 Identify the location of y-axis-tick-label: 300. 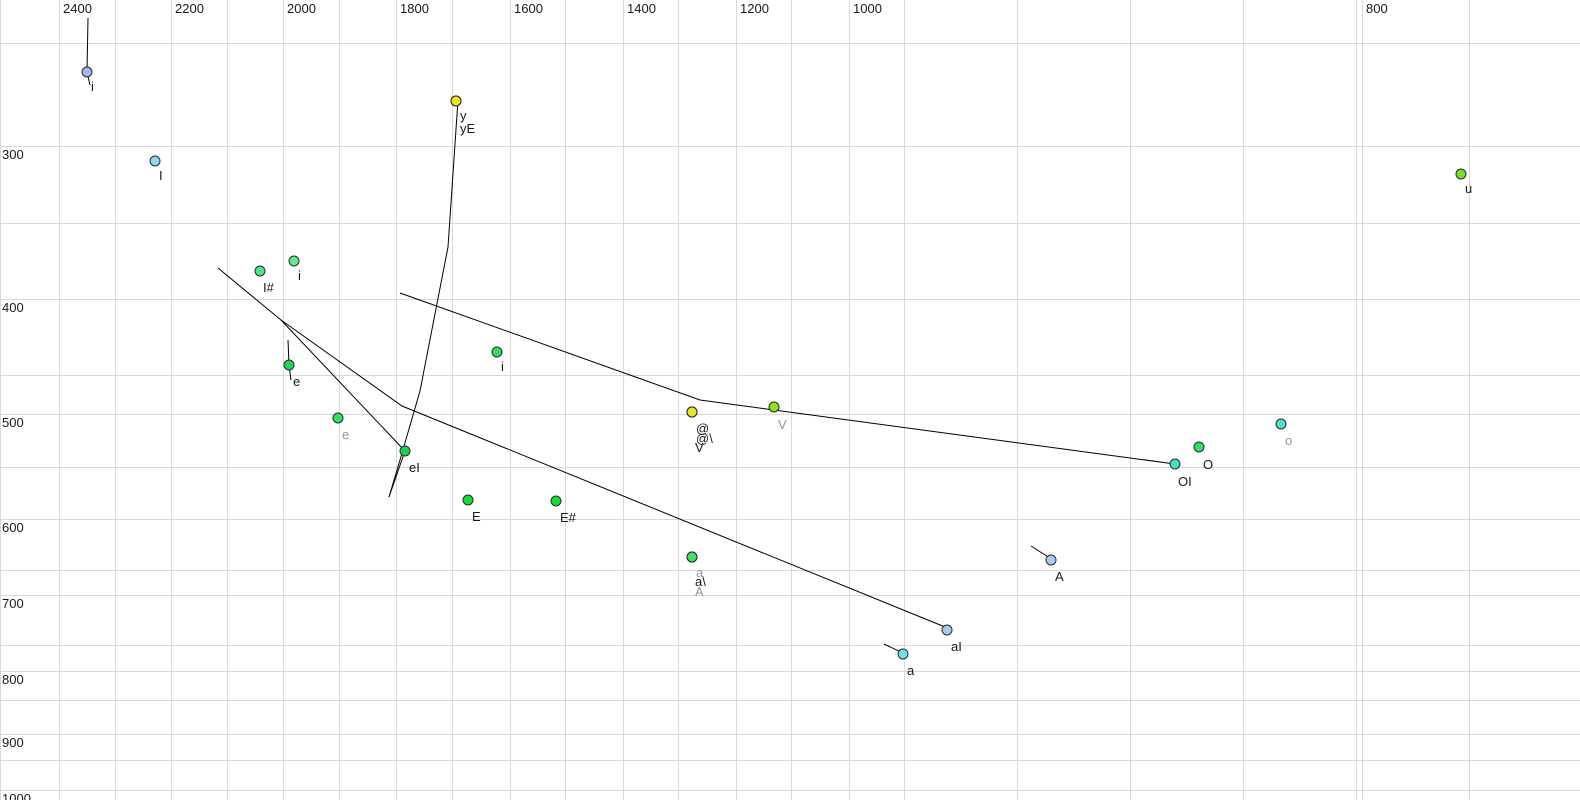
(13, 154).